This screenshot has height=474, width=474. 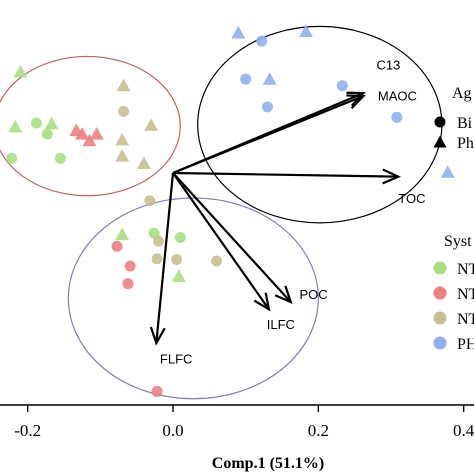 I want to click on loading-label-poc: POC, so click(x=313, y=294).